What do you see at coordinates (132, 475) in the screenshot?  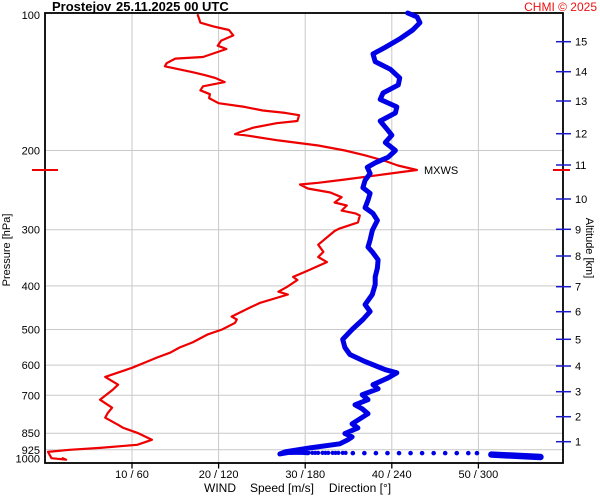 I see `x-axis-tick-label: 10 / 60` at bounding box center [132, 475].